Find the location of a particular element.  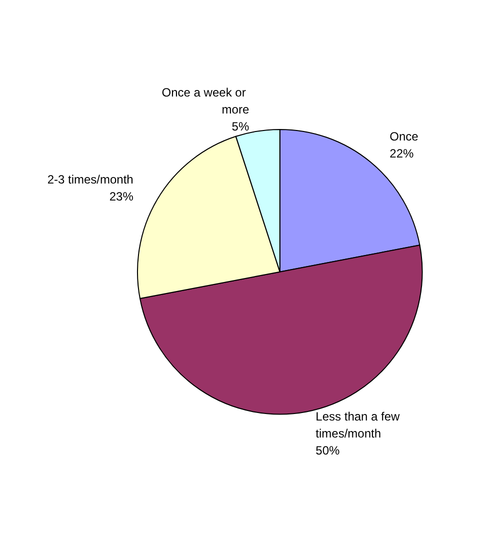

slice-label: 2-3 times/month is located at coordinates (90, 179).